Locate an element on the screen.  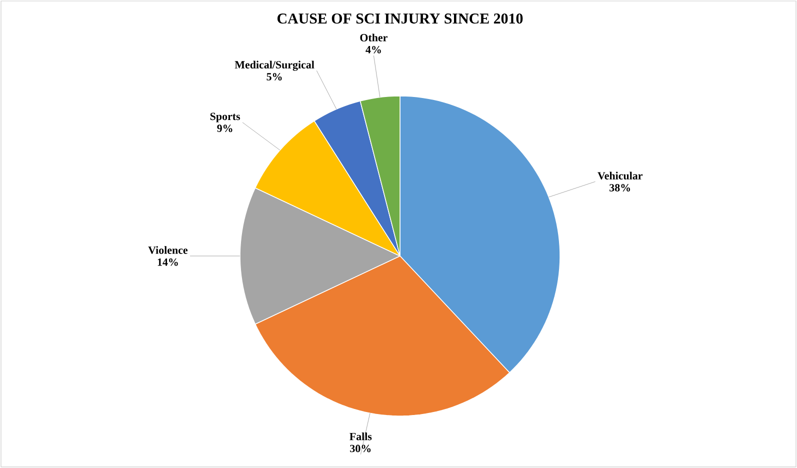
slice-label: Falls is located at coordinates (361, 436).